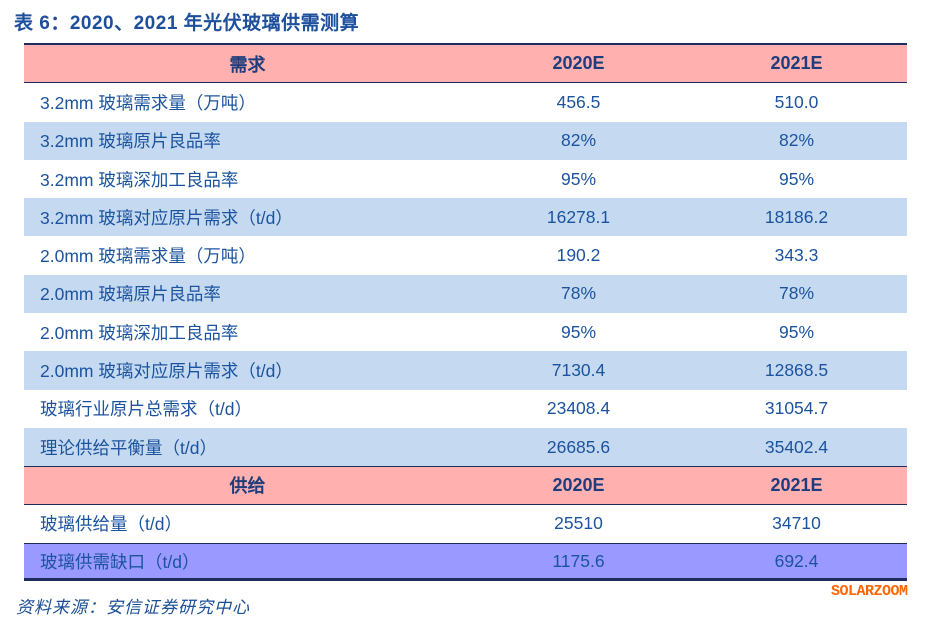 The width and height of the screenshot is (937, 626). What do you see at coordinates (465, 64) in the screenshot?
I see `demand-header-row: 需求 2020E 2021E` at bounding box center [465, 64].